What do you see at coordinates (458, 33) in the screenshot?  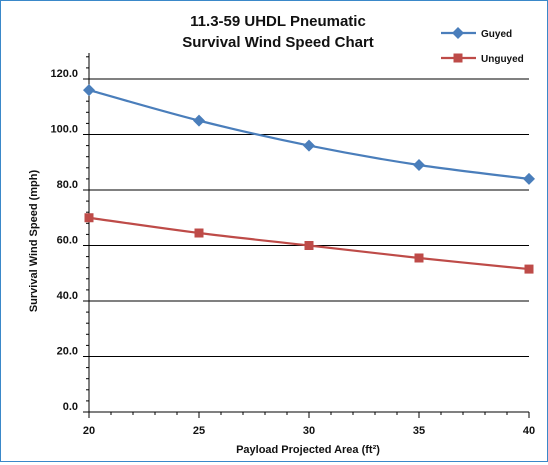 I see `legend-marker-guyed` at bounding box center [458, 33].